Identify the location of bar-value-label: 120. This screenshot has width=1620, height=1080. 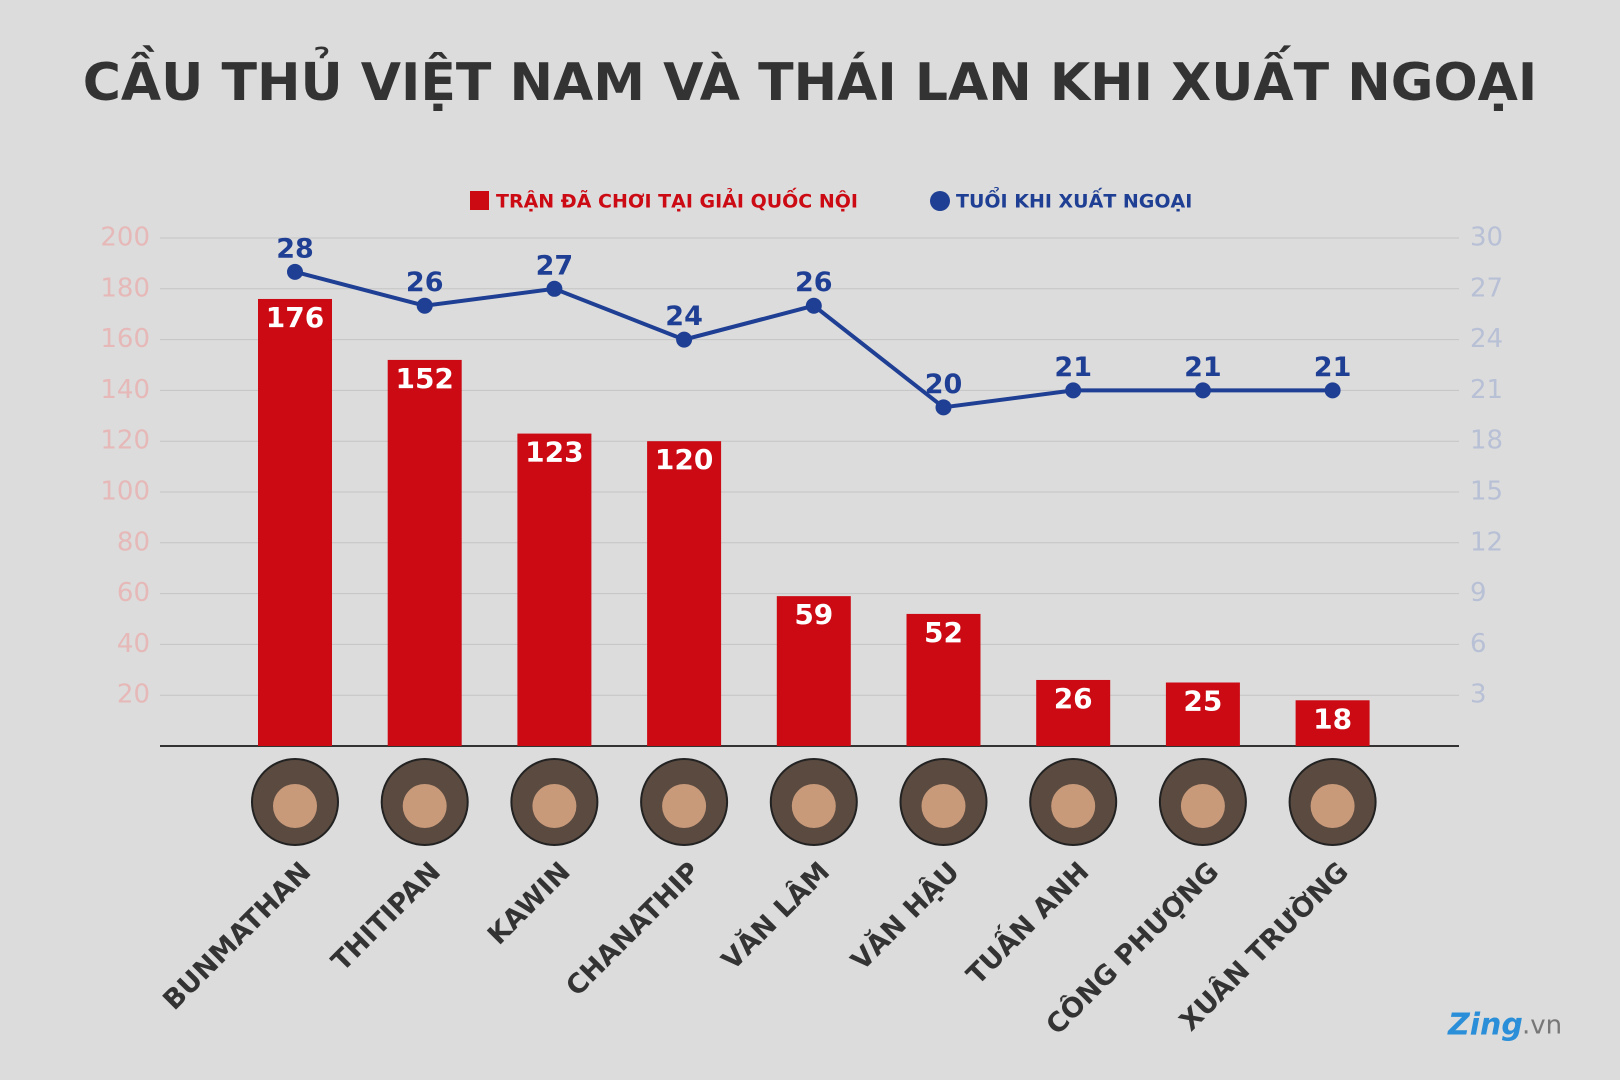
(684, 459).